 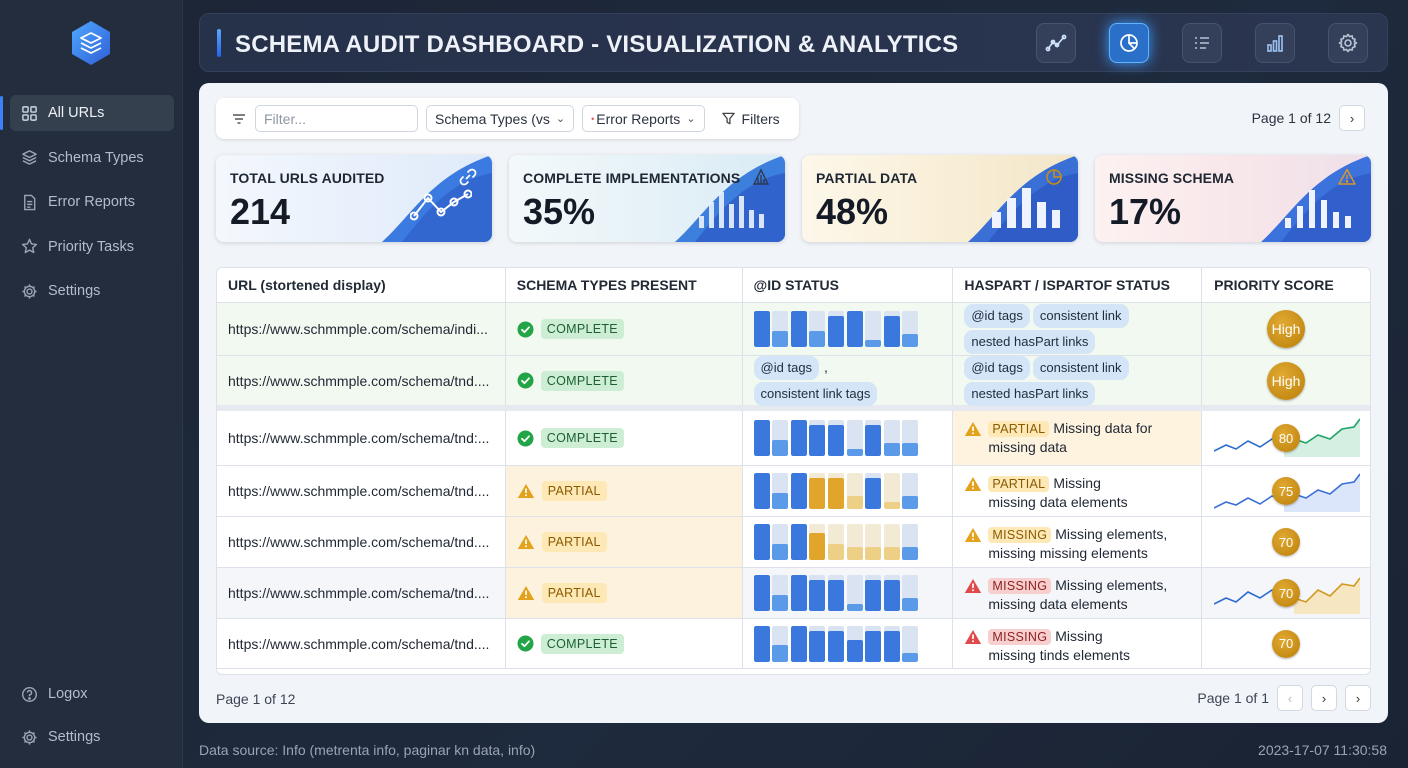 I want to click on column-header-url: URL (stortened display), so click(x=361, y=285).